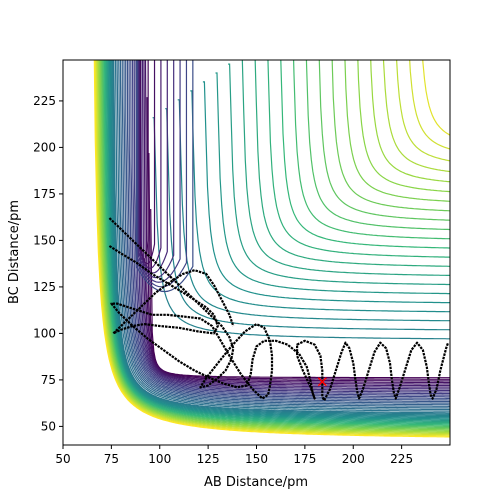  What do you see at coordinates (44, 194) in the screenshot?
I see `y-tick-label: 175` at bounding box center [44, 194].